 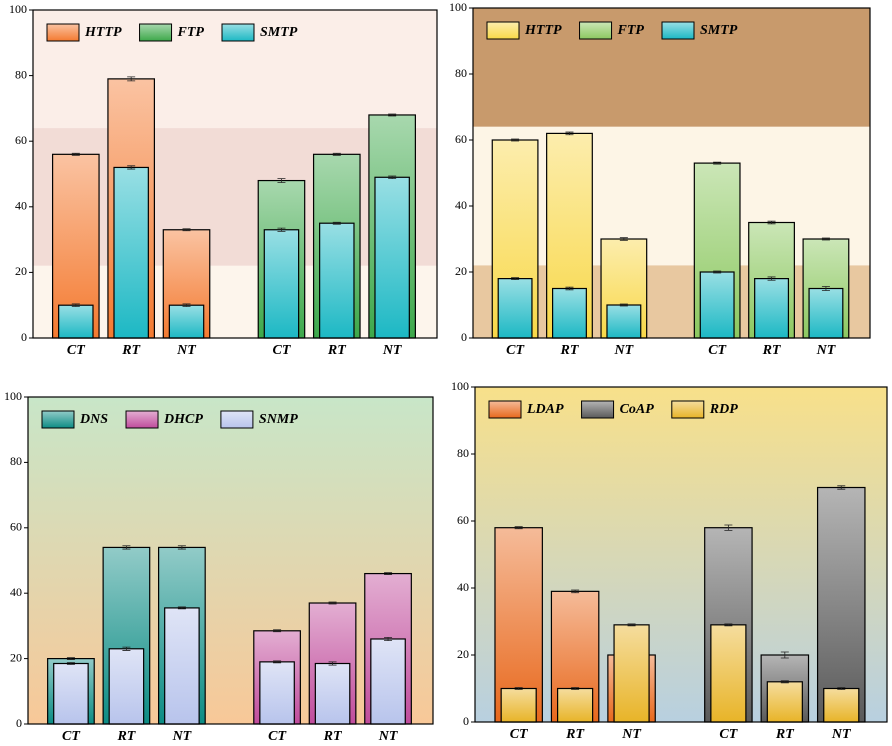 What do you see at coordinates (16, 657) in the screenshot?
I see `y-tick-label: 20` at bounding box center [16, 657].